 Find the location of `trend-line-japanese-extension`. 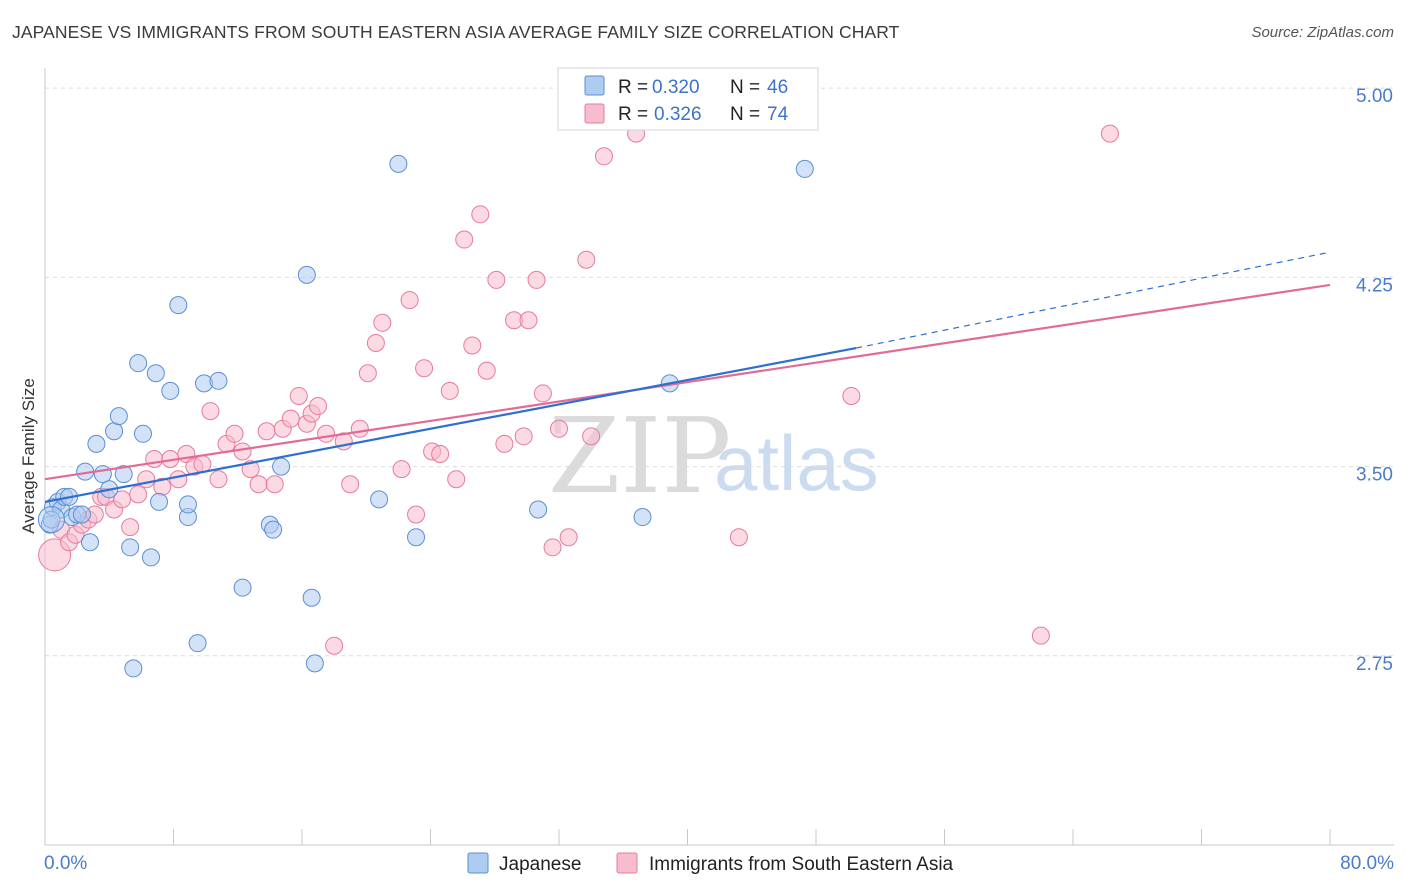

trend-line-japanese-extension is located at coordinates (1093, 300).